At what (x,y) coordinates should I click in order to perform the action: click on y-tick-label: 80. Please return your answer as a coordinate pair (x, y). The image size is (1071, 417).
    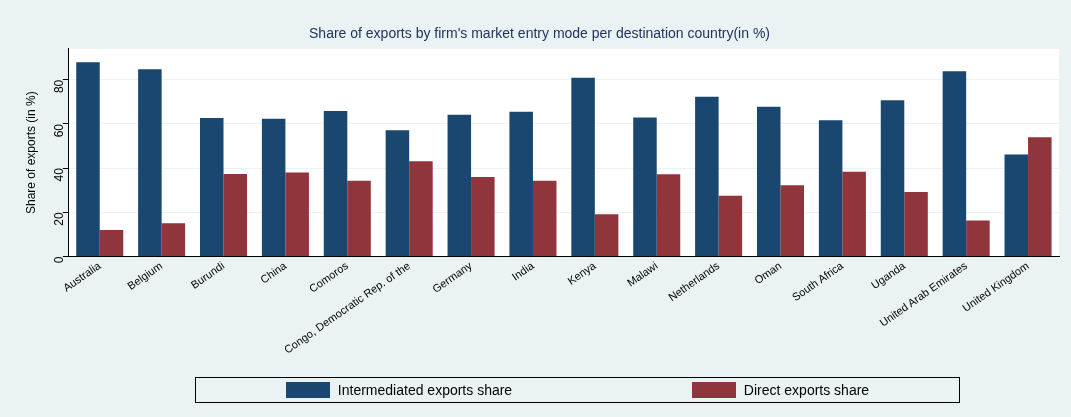
    Looking at the image, I should click on (59, 86).